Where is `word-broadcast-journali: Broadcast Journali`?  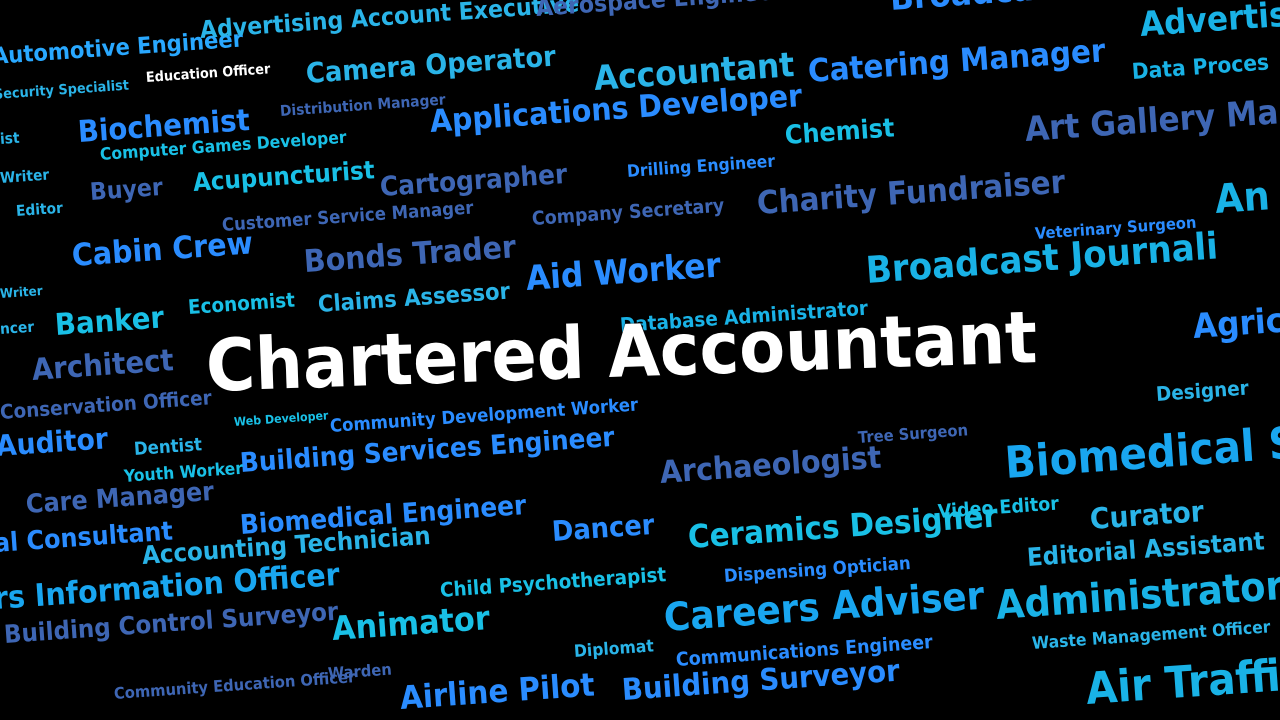
word-broadcast-journali: Broadcast Journali is located at coordinates (1042, 258).